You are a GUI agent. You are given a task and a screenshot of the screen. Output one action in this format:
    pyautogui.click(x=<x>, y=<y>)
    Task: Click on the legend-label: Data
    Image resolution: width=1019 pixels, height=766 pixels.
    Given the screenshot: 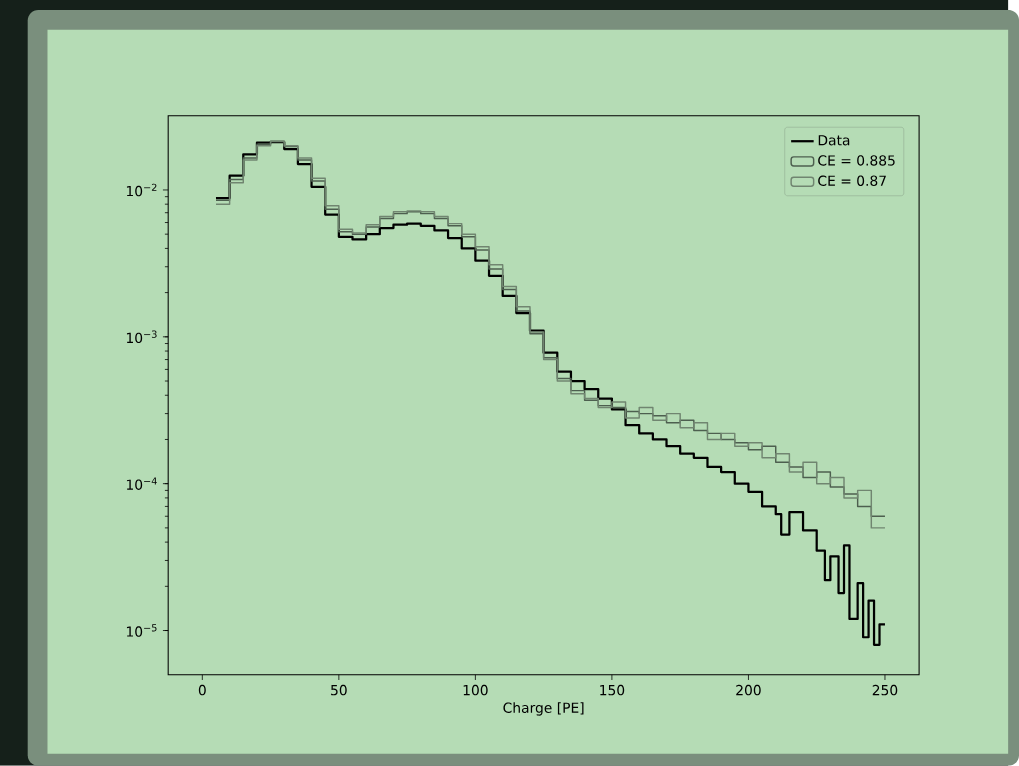 What is the action you would take?
    pyautogui.click(x=834, y=140)
    